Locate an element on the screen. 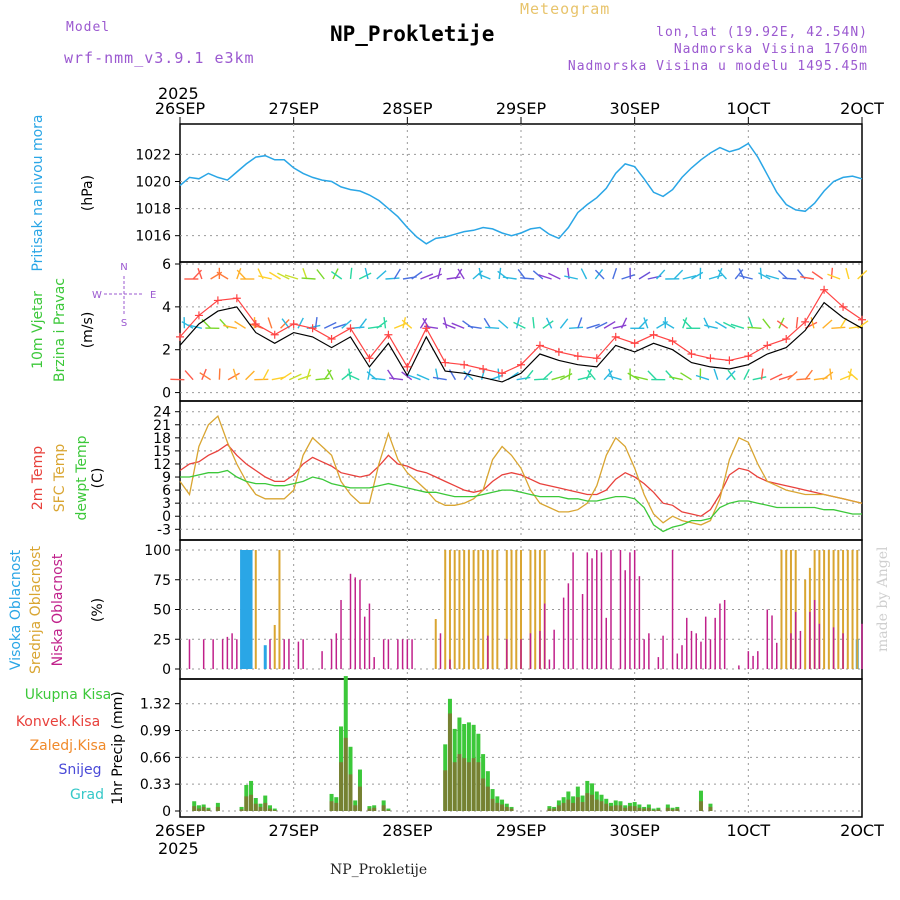  tick-label-precip: 0.99 is located at coordinates (155, 732).